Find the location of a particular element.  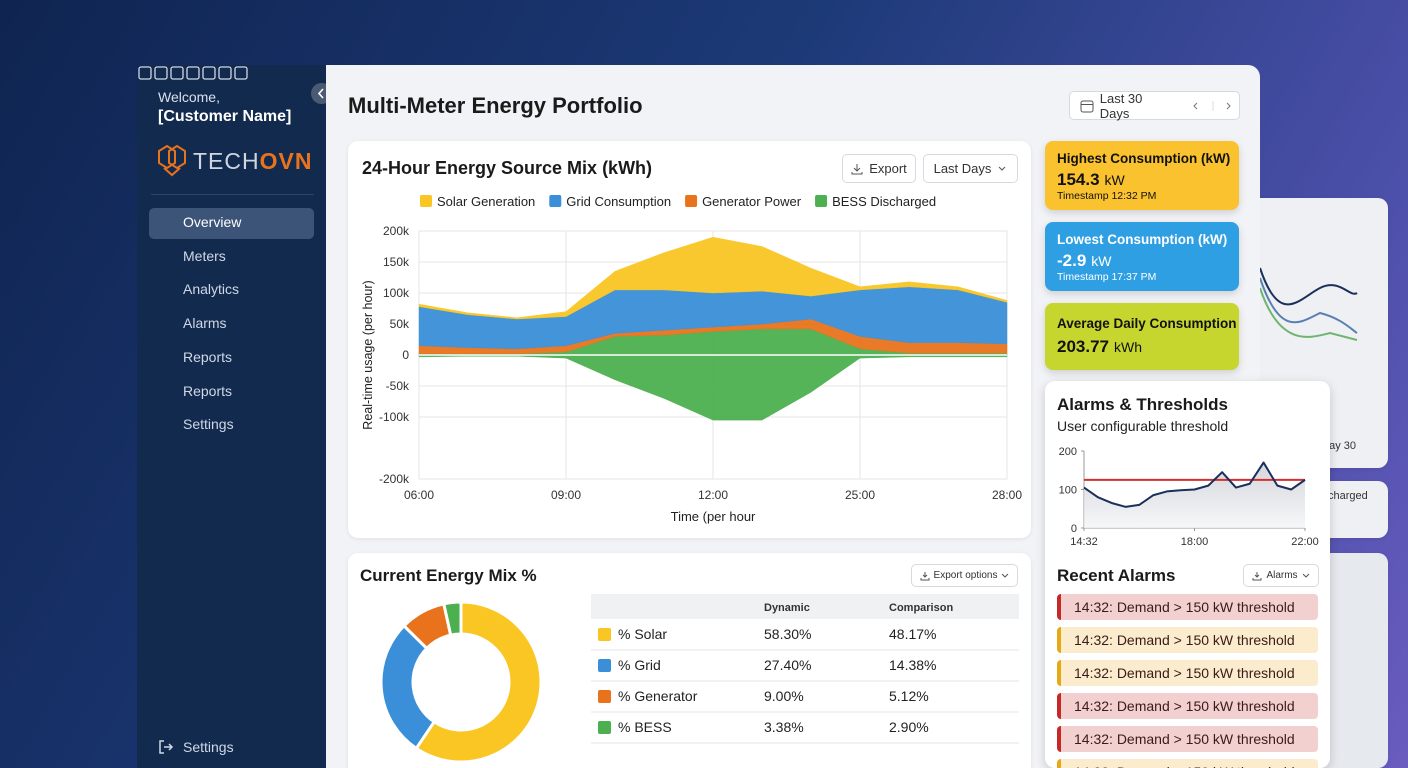

comparison: 2.90% is located at coordinates (909, 727).